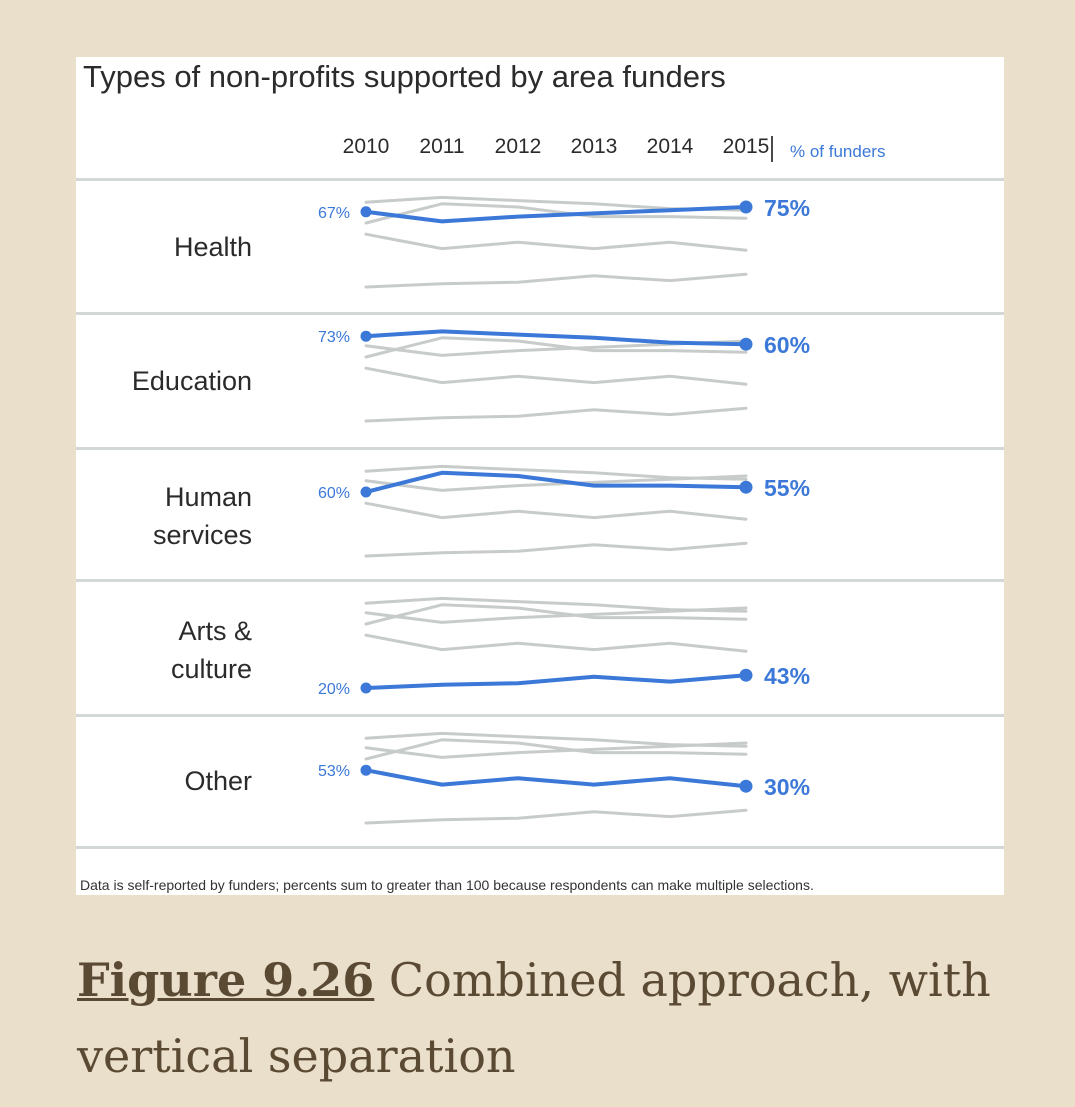 The width and height of the screenshot is (1075, 1107). I want to click on year-tick-label: 2014, so click(670, 146).